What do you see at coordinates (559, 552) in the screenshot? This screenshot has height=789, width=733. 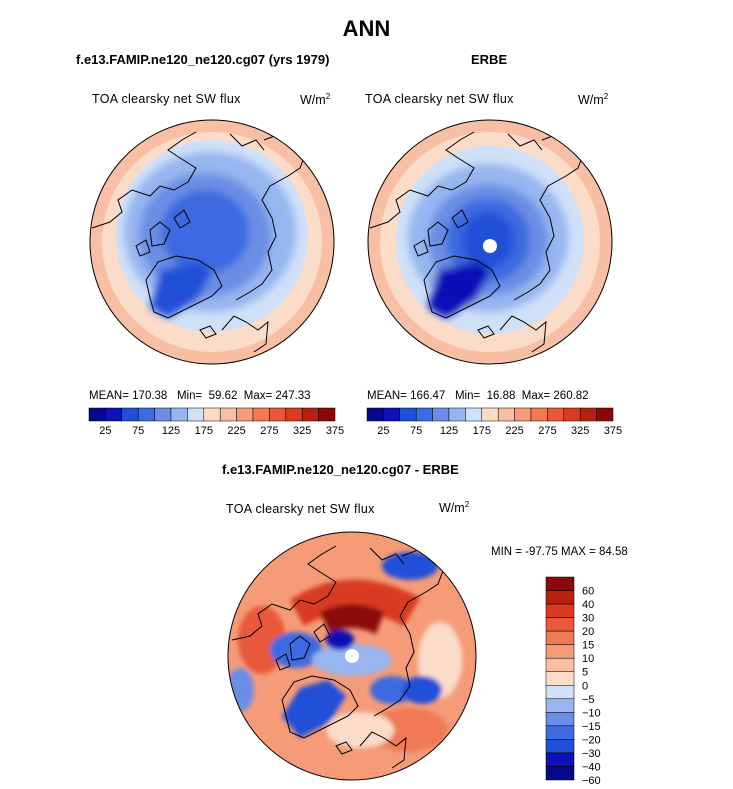 I see `panel3-min-max-stats: MIN = -97.75 MAX = 84.58` at bounding box center [559, 552].